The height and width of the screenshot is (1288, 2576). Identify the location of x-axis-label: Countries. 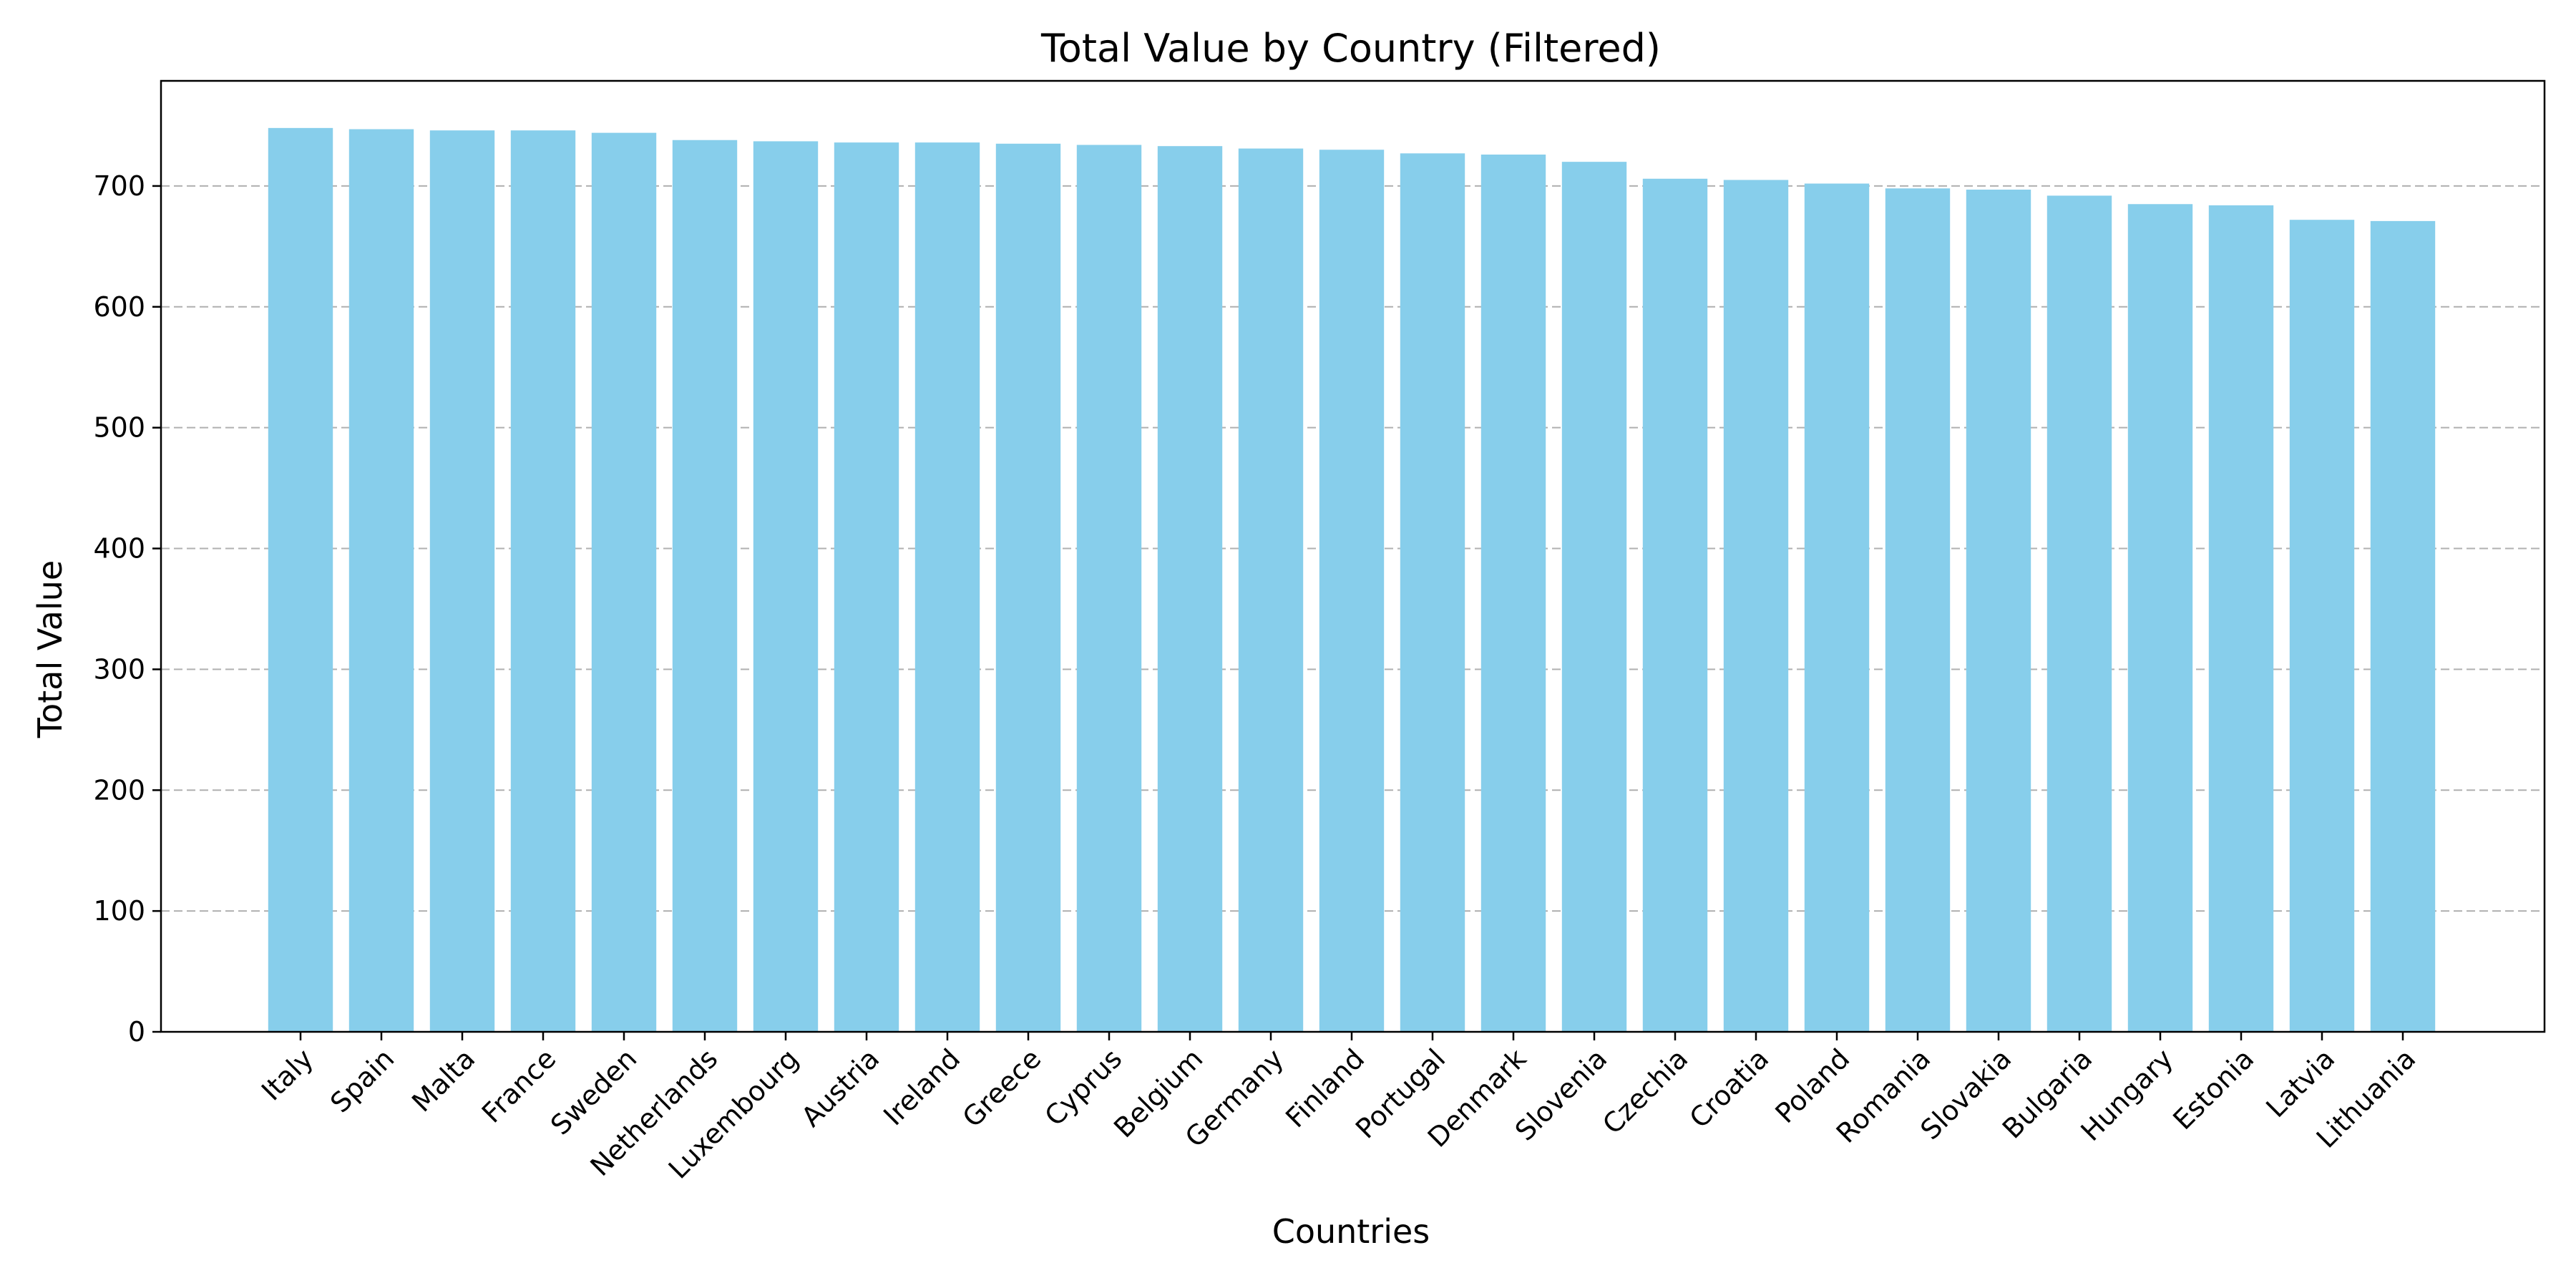
(1351, 1231).